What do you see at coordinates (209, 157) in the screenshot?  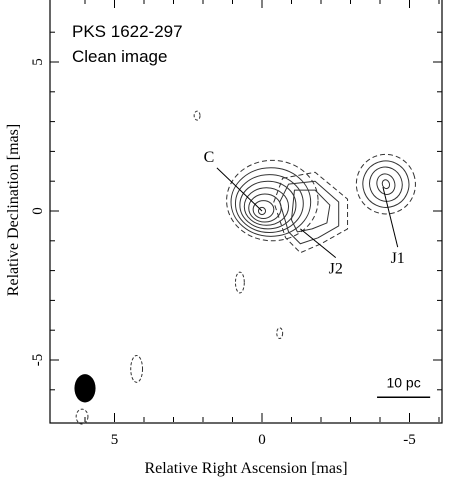 I see `component-label: C` at bounding box center [209, 157].